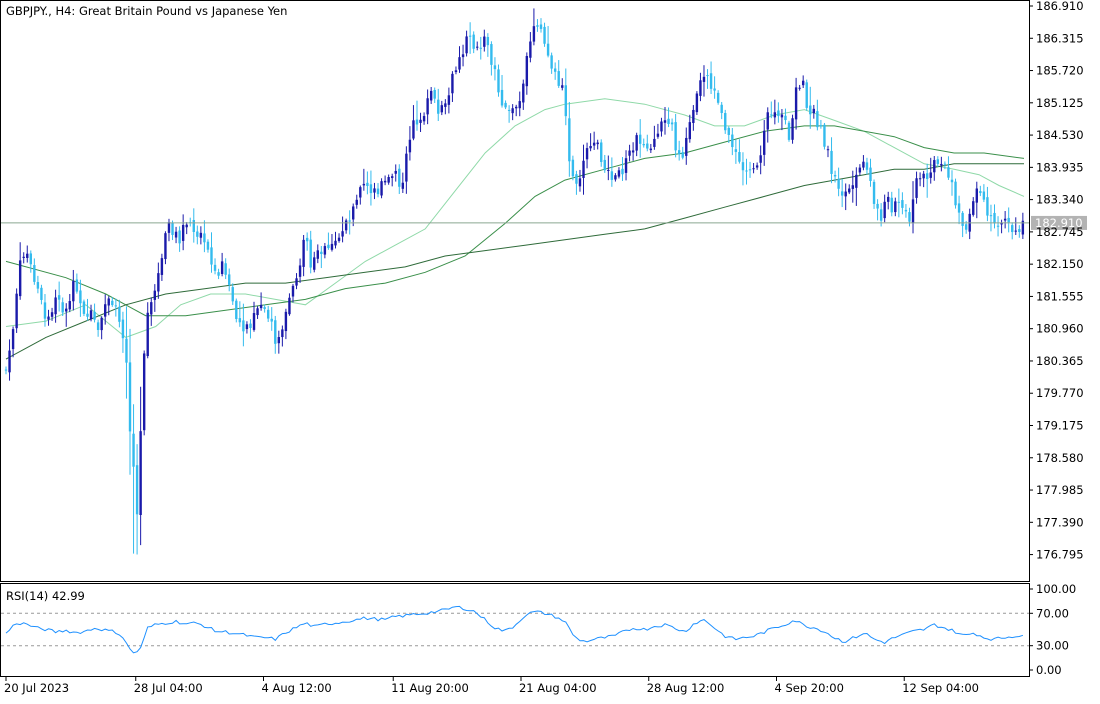 Image resolution: width=1100 pixels, height=704 pixels. Describe the element at coordinates (1060, 232) in the screenshot. I see `price-tick-label: 182.745` at that location.